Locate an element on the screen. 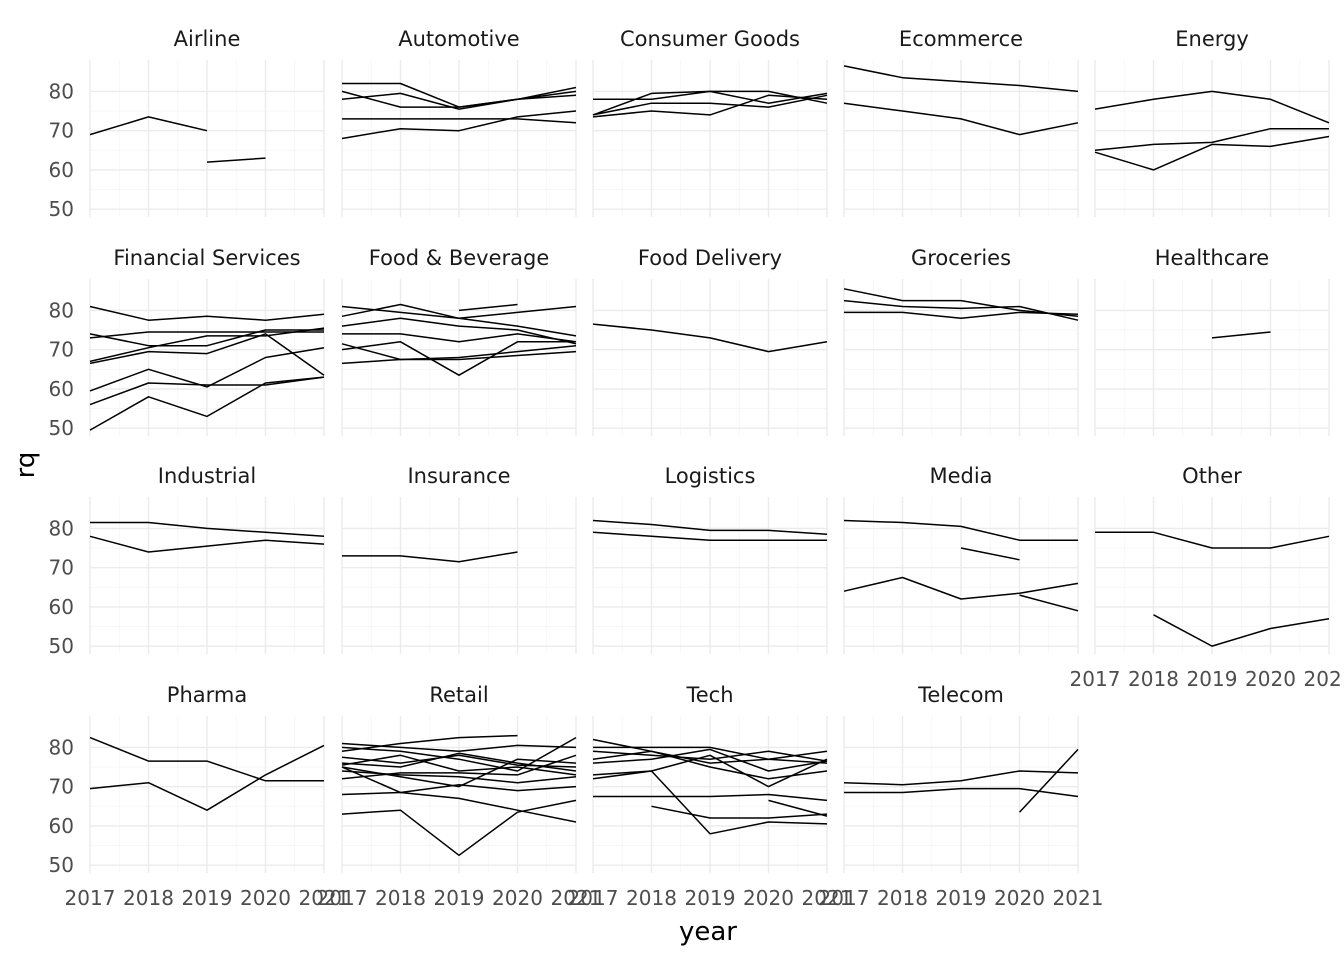 Image resolution: width=1344 pixels, height=960 pixels. facet-title: Healthcare is located at coordinates (1212, 258).